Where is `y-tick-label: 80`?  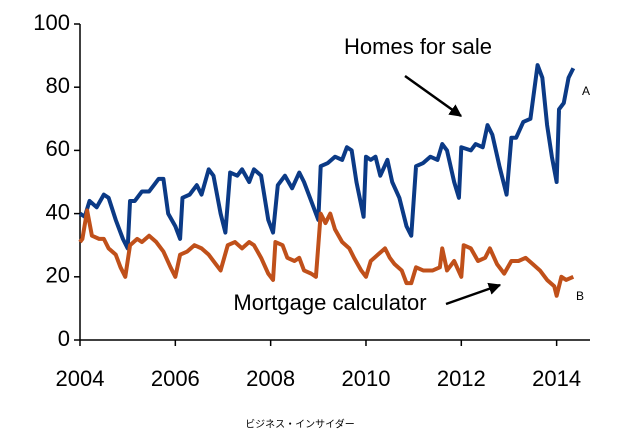 y-tick-label: 80 is located at coordinates (58, 85).